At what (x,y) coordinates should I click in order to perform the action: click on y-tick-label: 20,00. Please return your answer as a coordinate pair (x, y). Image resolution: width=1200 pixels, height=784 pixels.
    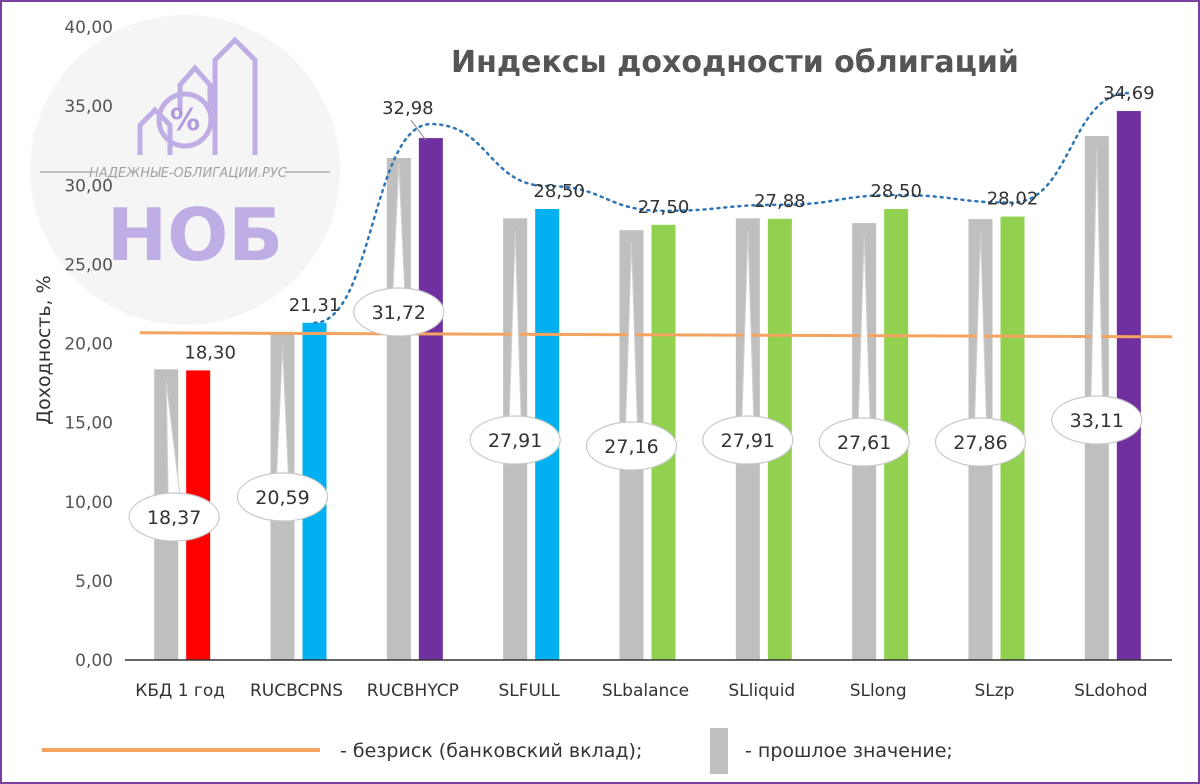
    Looking at the image, I should click on (88, 345).